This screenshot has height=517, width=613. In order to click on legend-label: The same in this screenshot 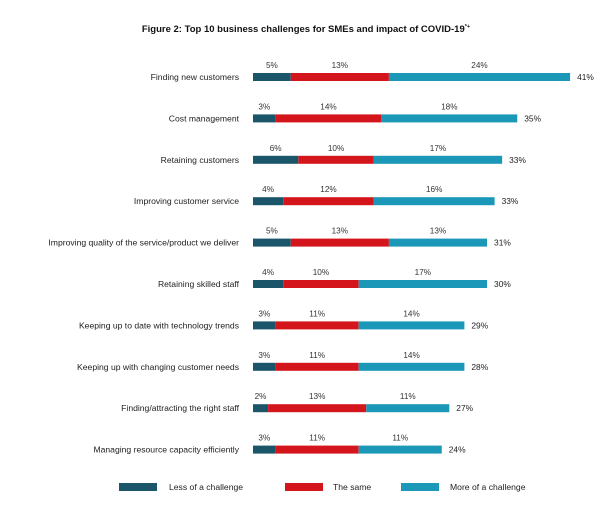, I will do `click(352, 487)`.